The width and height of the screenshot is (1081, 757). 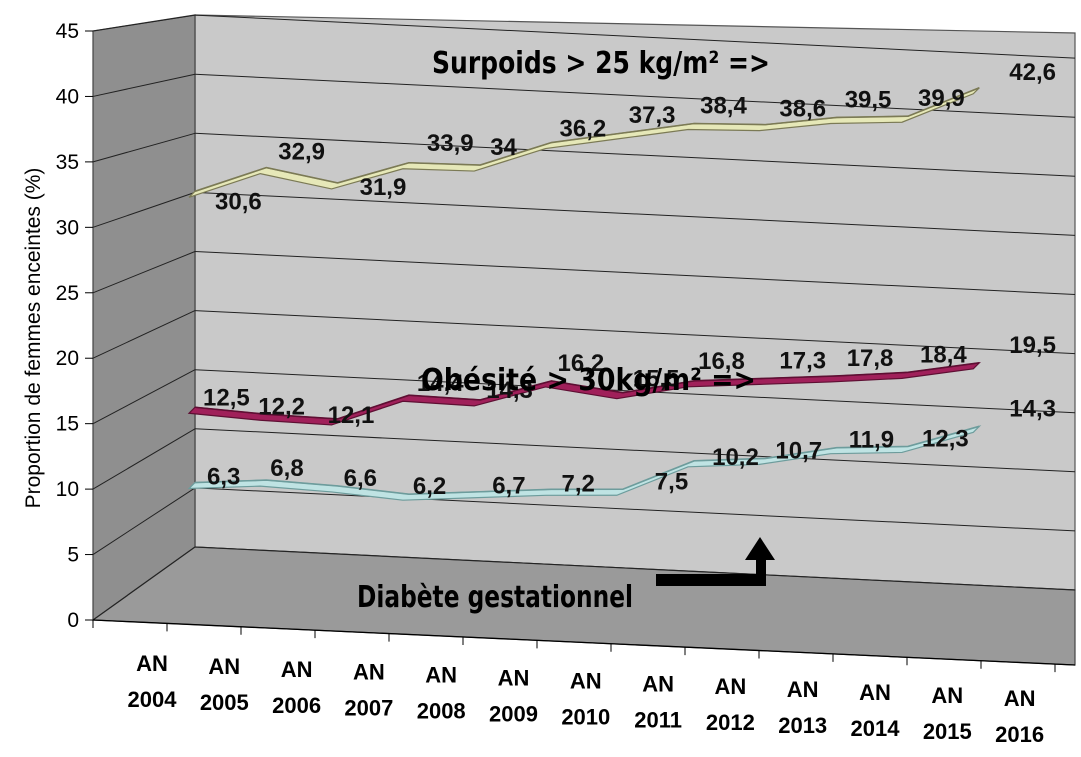 What do you see at coordinates (301, 152) in the screenshot?
I see `data-label: 32,9` at bounding box center [301, 152].